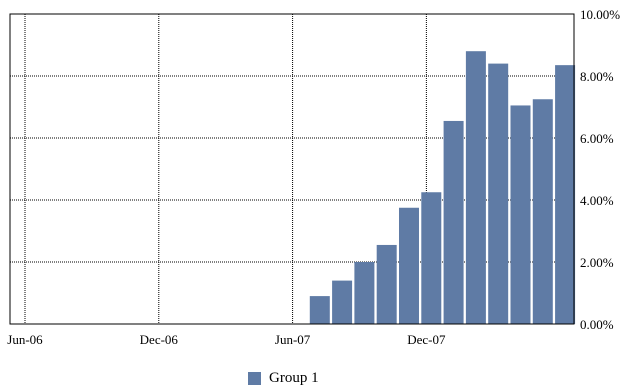 The image size is (624, 391). I want to click on y-tick-label: 2.00%, so click(597, 262).